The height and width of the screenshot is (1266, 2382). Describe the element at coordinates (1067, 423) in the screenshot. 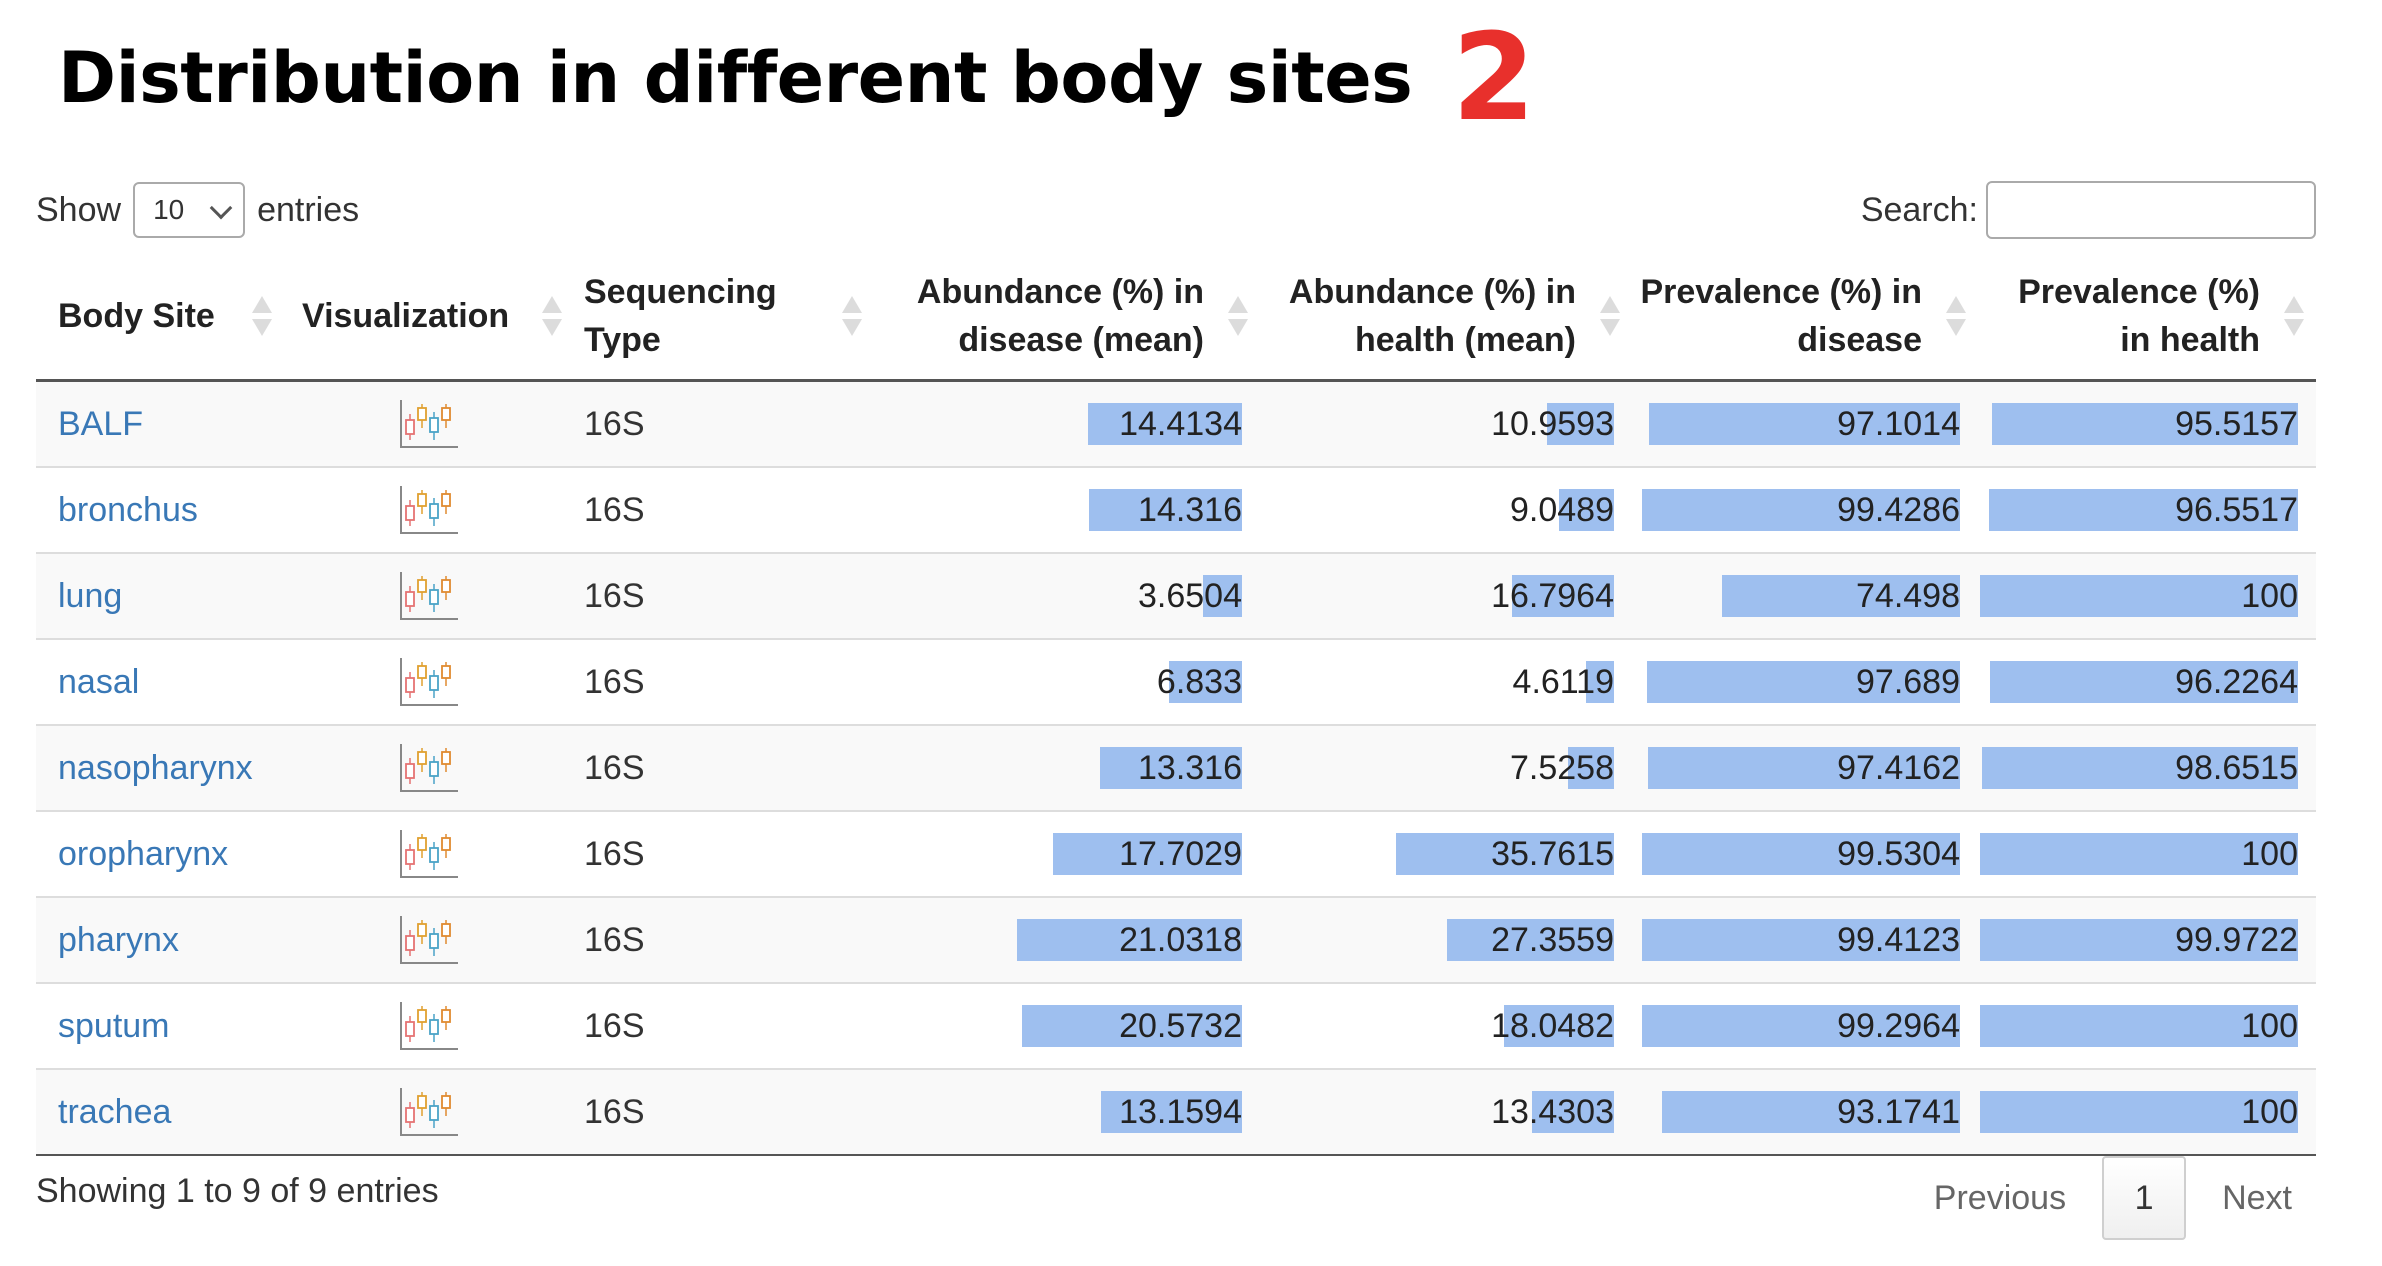

I see `cell-abund-disease: 14.4134` at that location.